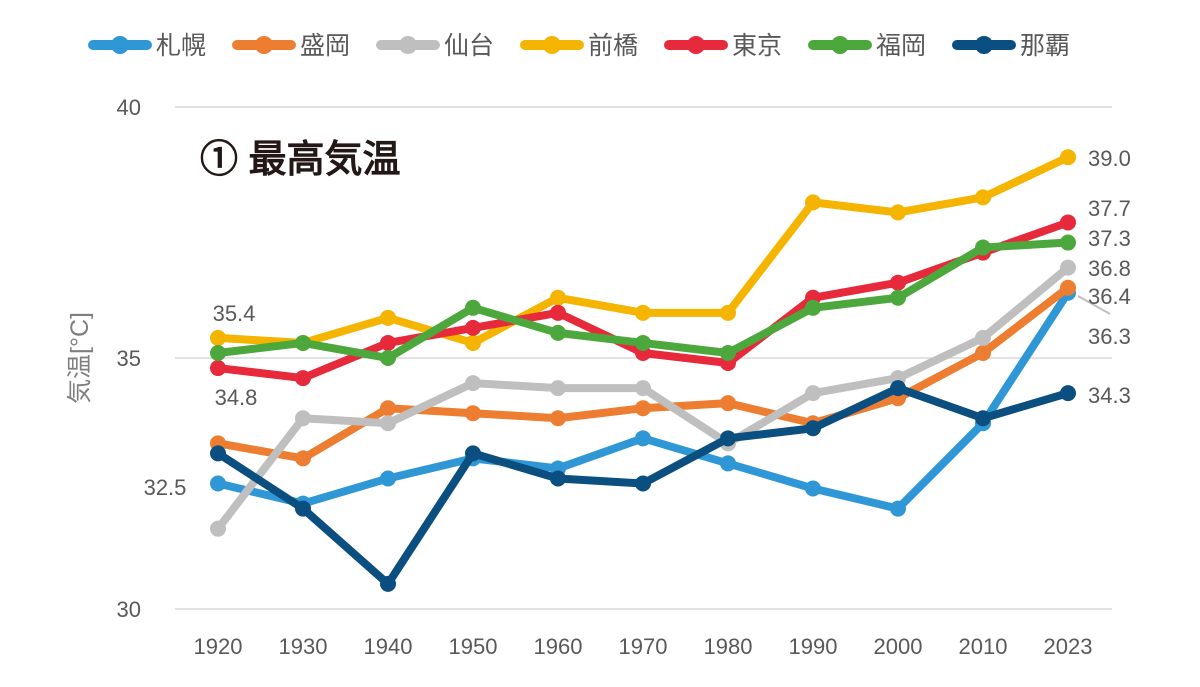 The image size is (1200, 687). Describe the element at coordinates (147, 46) in the screenshot. I see `legend-item: 札幌` at that location.